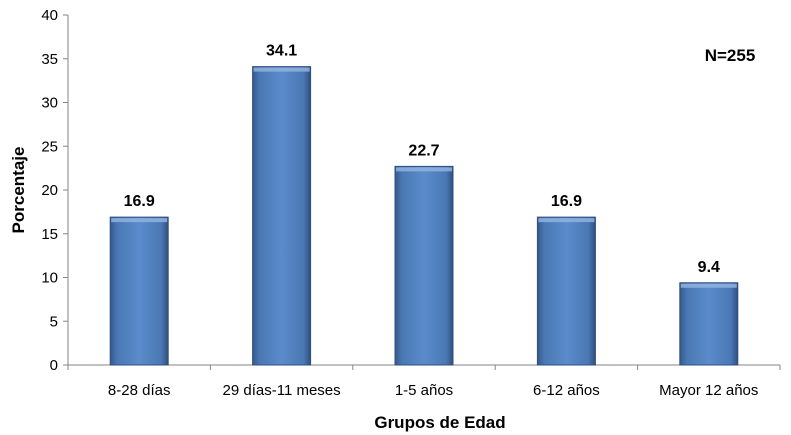  What do you see at coordinates (566, 390) in the screenshot?
I see `x-category-label: 6-12 años` at bounding box center [566, 390].